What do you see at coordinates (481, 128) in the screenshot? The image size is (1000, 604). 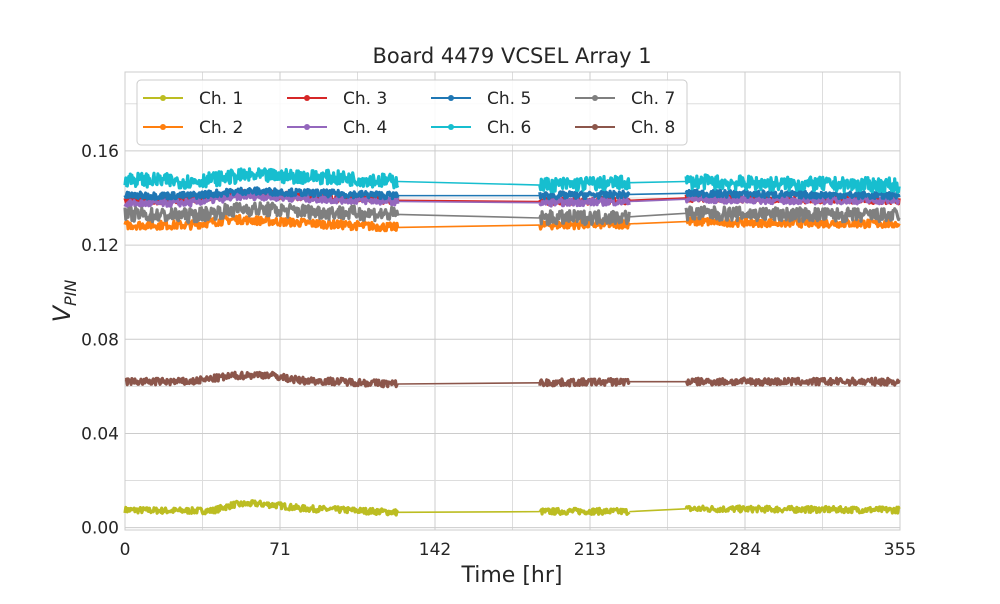 I see `legend-item: Ch. 6` at bounding box center [481, 128].